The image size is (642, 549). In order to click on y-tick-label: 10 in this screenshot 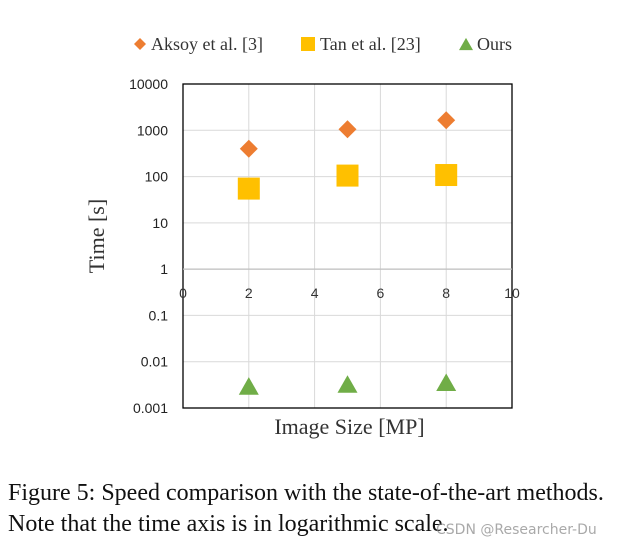, I will do `click(160, 223)`.